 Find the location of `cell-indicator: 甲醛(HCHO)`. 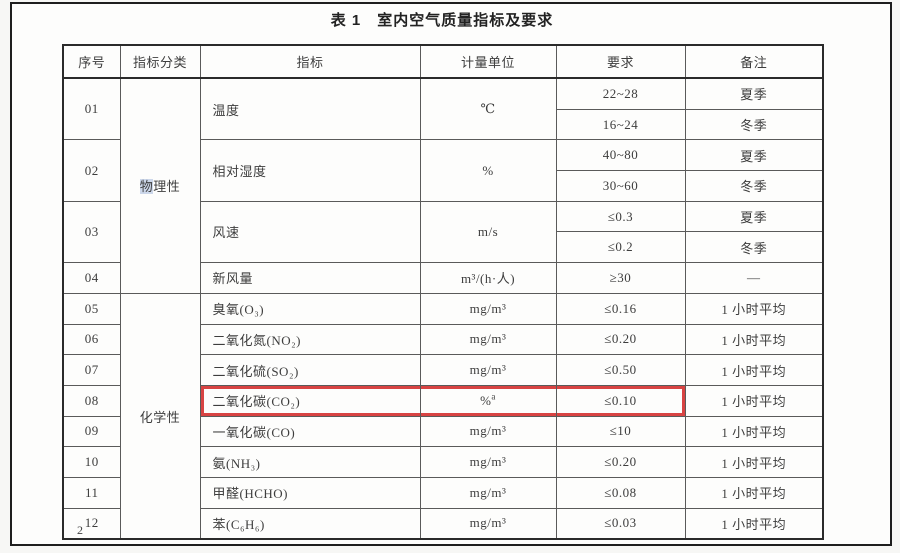

cell-indicator: 甲醛(HCHO) is located at coordinates (310, 492).